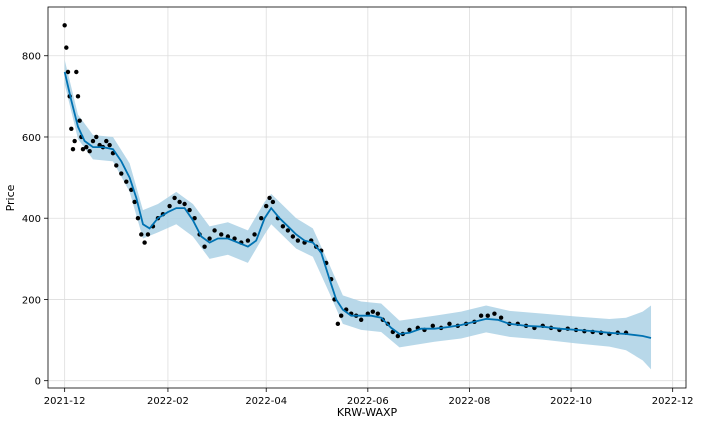 This screenshot has width=712, height=428. What do you see at coordinates (38, 382) in the screenshot?
I see `y-tick-label: 0` at bounding box center [38, 382].